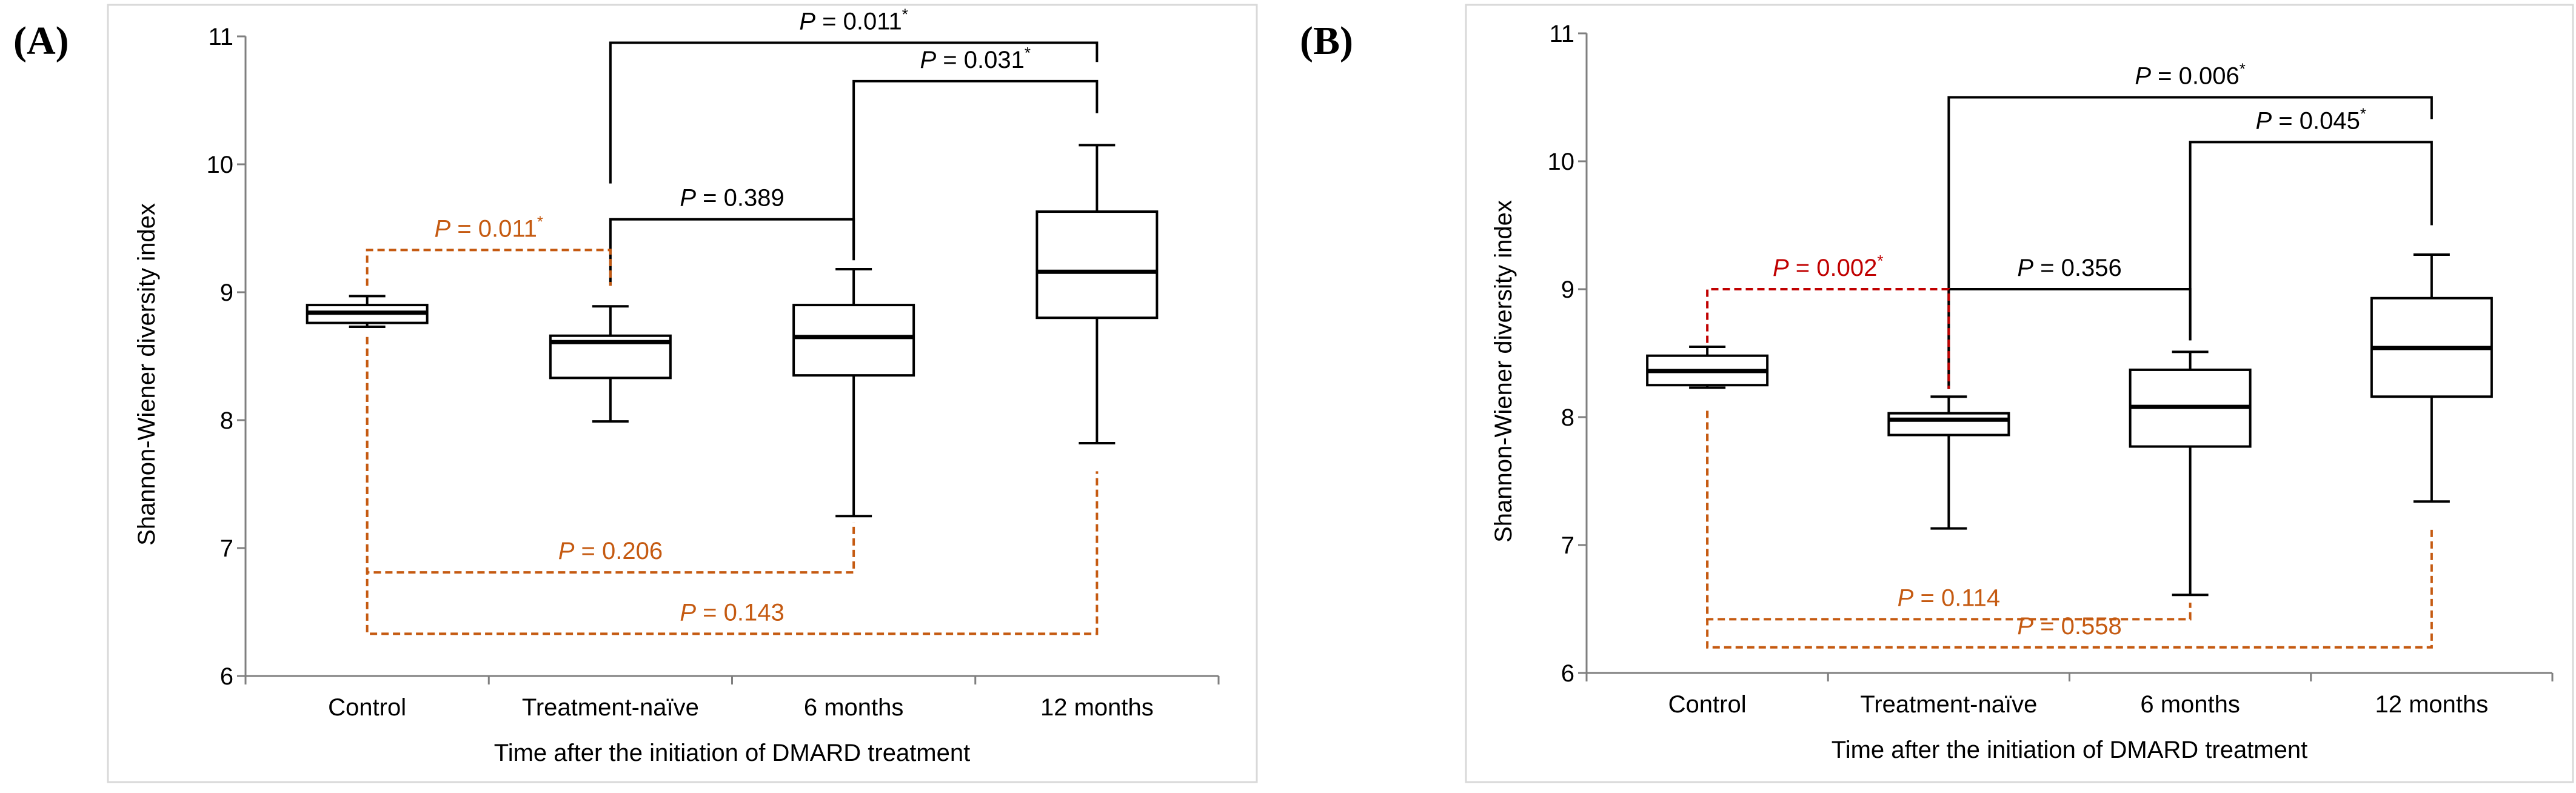  I want to click on comparison-1: P = 0.006*, so click(2190, 224).